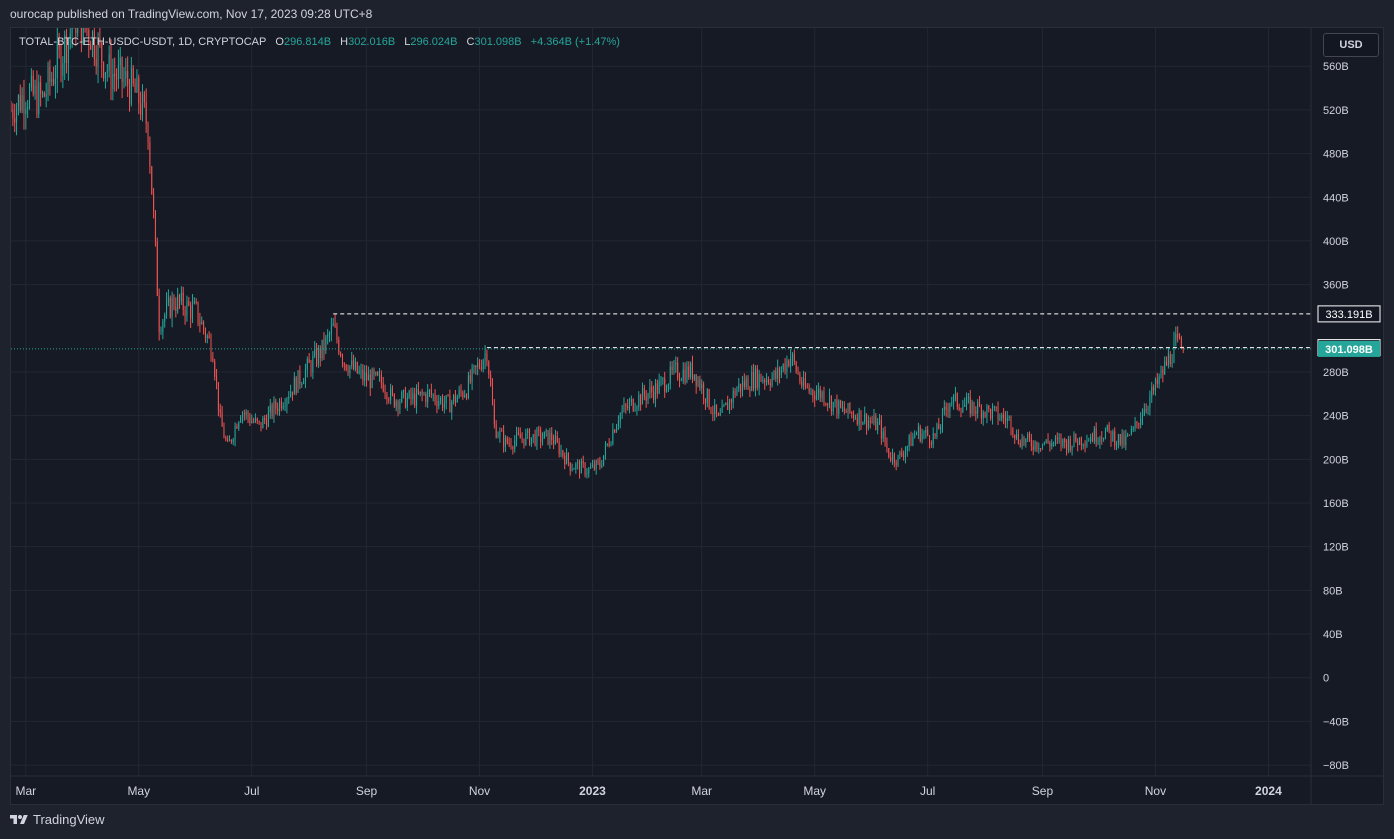  What do you see at coordinates (1326, 679) in the screenshot?
I see `y-tick-label: 0` at bounding box center [1326, 679].